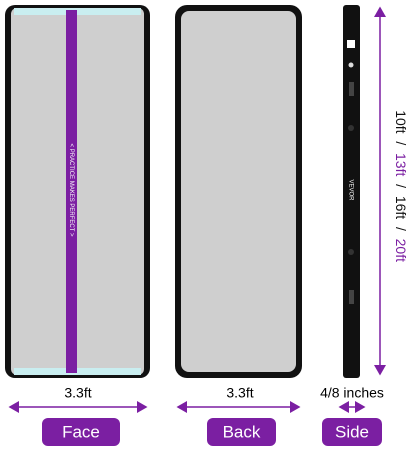 The width and height of the screenshot is (410, 449). What do you see at coordinates (71, 190) in the screenshot?
I see `slogan: < PRACTICE MAKES PERFECT >` at bounding box center [71, 190].